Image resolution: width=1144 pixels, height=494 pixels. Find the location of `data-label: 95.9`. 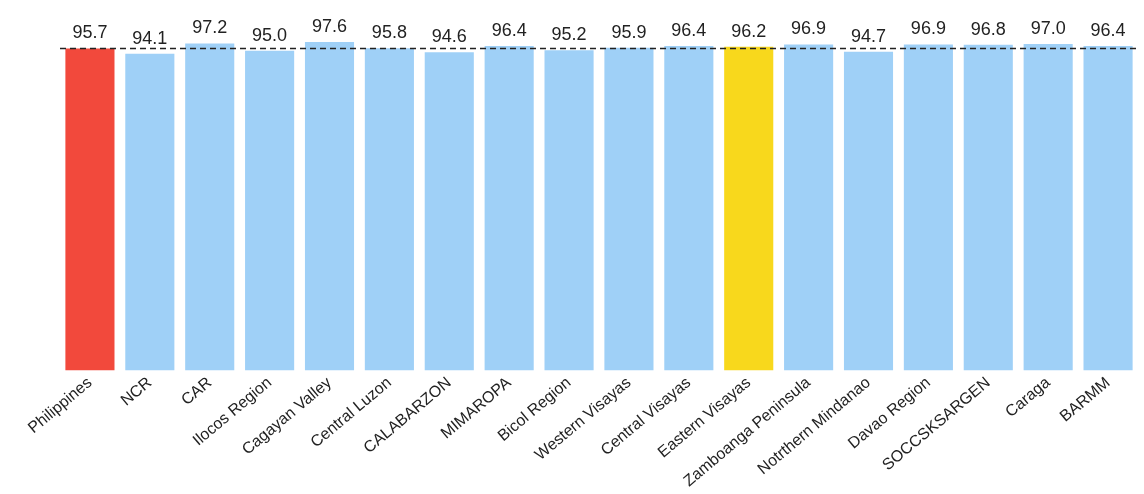

data-label: 95.9 is located at coordinates (629, 31).